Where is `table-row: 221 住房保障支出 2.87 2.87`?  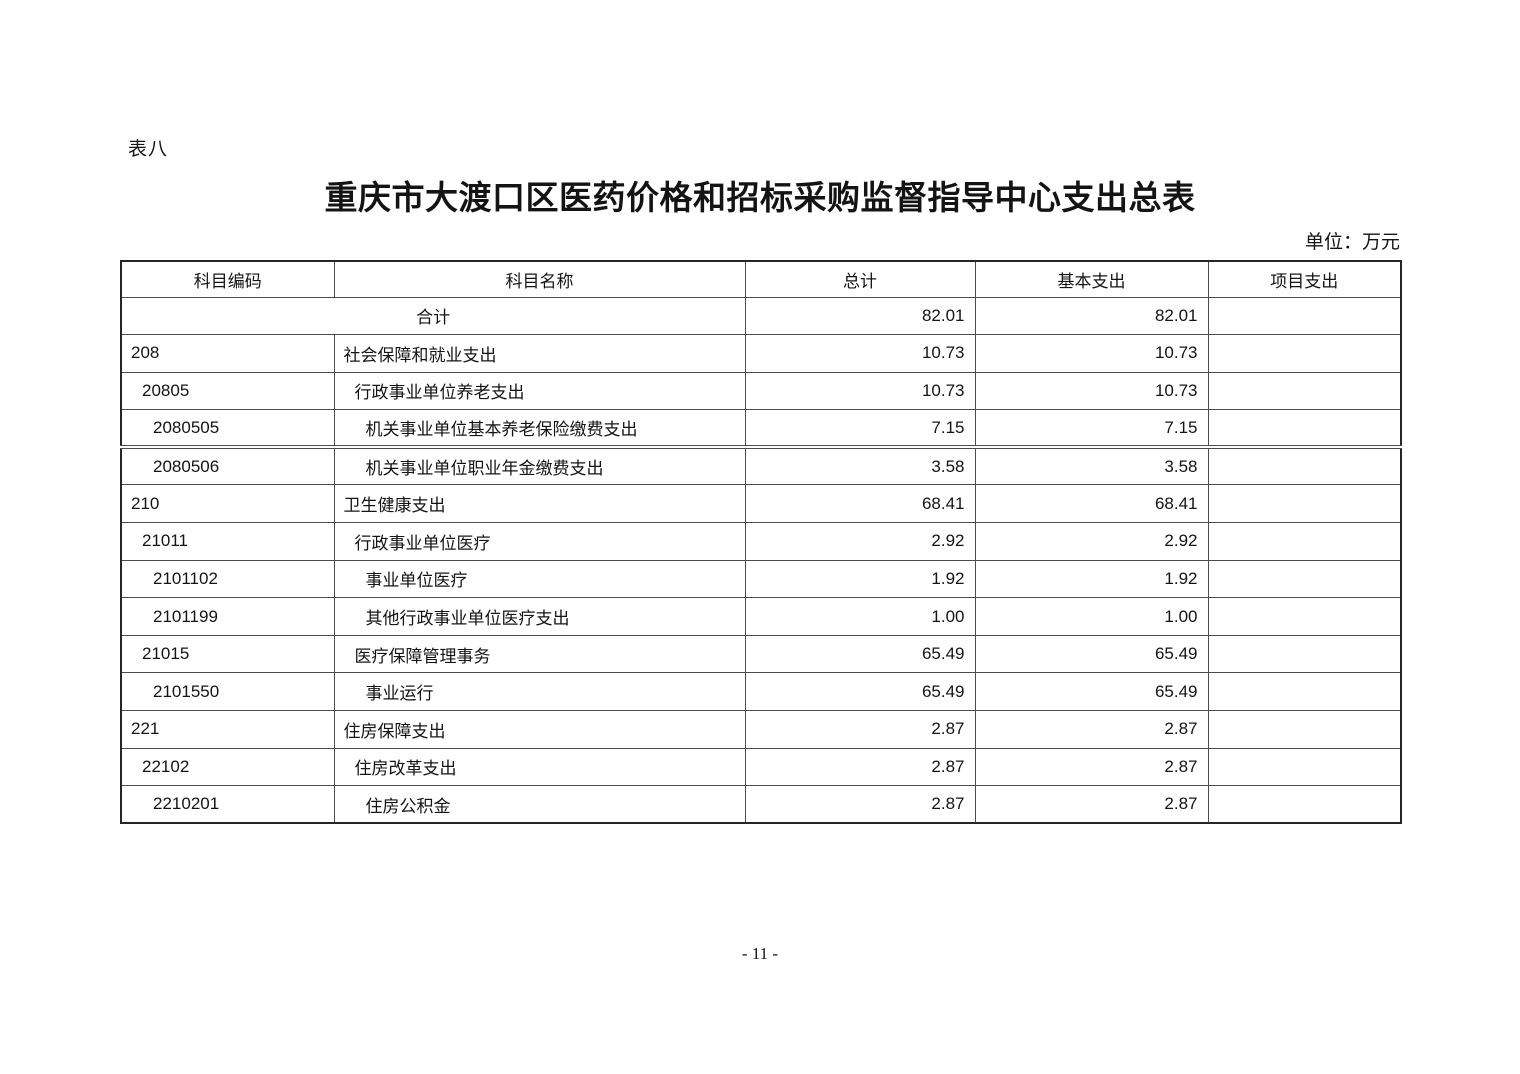
table-row: 221 住房保障支出 2.87 2.87 is located at coordinates (761, 729).